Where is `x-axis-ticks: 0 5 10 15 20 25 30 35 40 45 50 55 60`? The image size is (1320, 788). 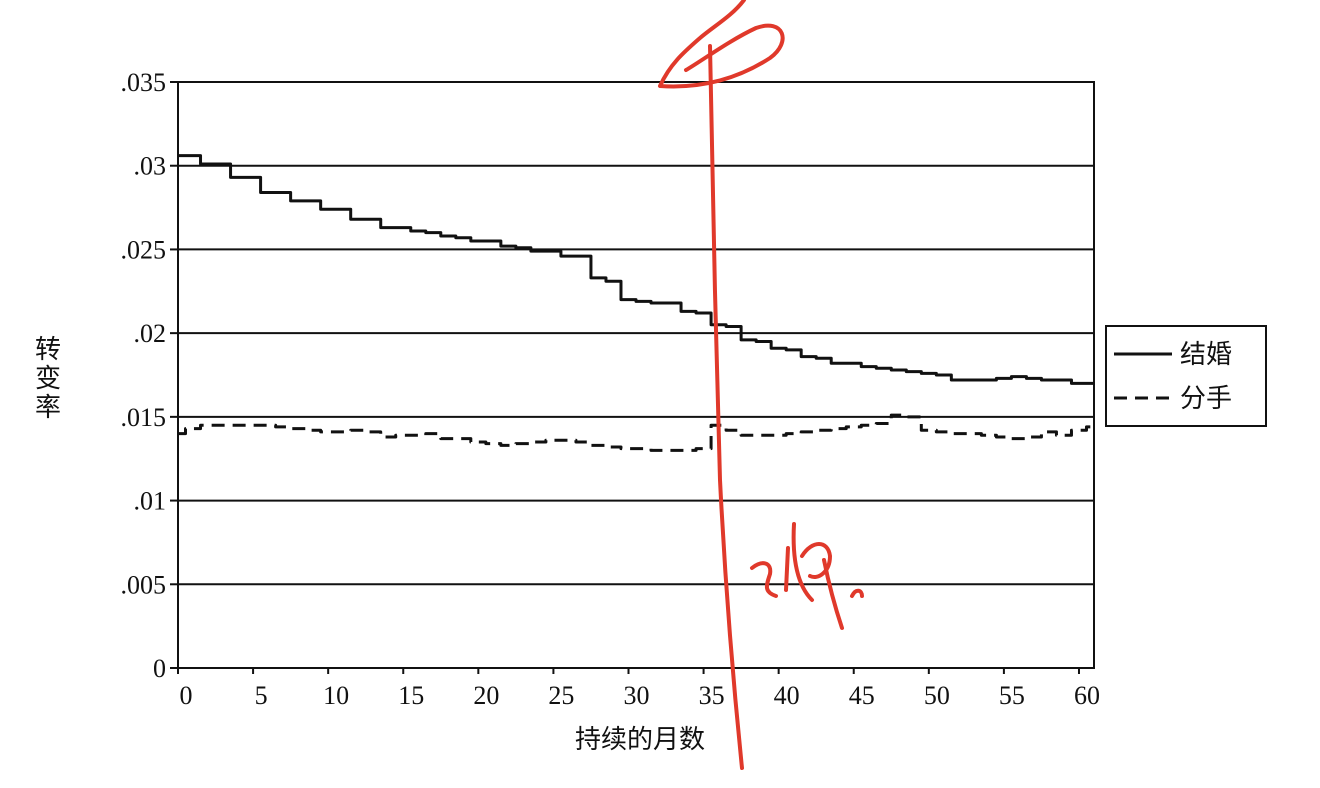 x-axis-ticks: 0 5 10 15 20 25 30 35 40 45 50 55 60 is located at coordinates (638, 689).